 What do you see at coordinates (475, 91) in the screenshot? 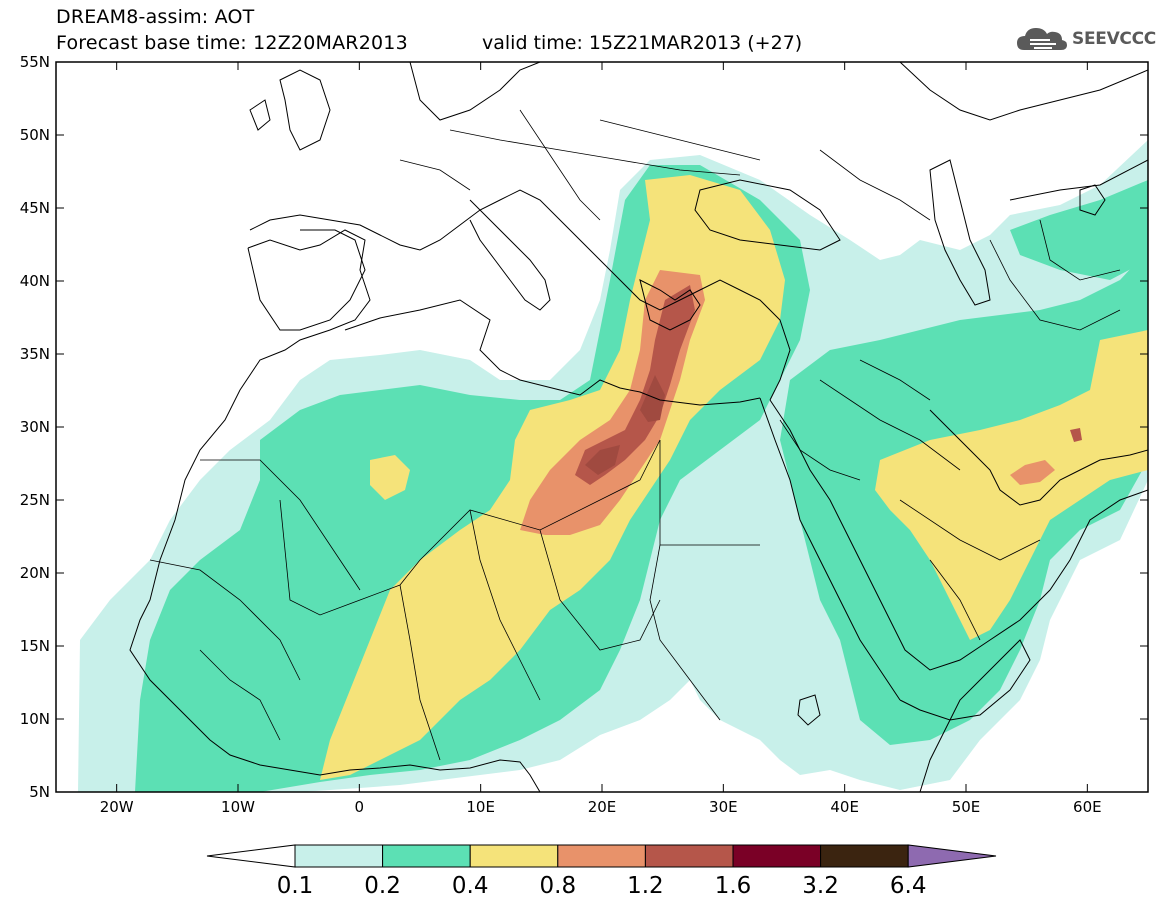
I see `scandinavia` at bounding box center [475, 91].